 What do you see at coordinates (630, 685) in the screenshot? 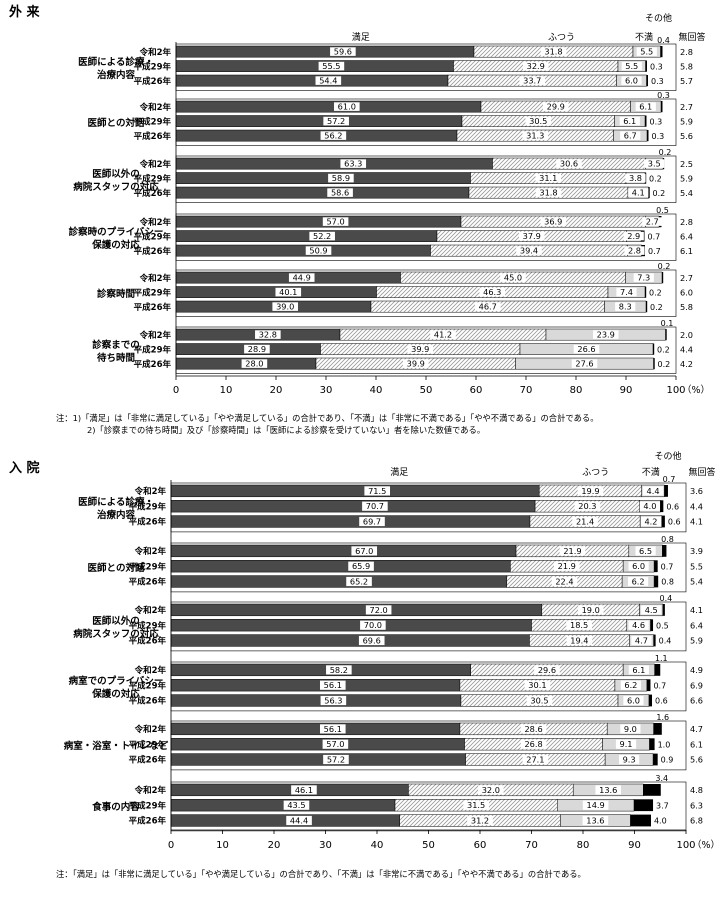
I see `inpatient-value-dissatisfied: 6.2` at bounding box center [630, 685].